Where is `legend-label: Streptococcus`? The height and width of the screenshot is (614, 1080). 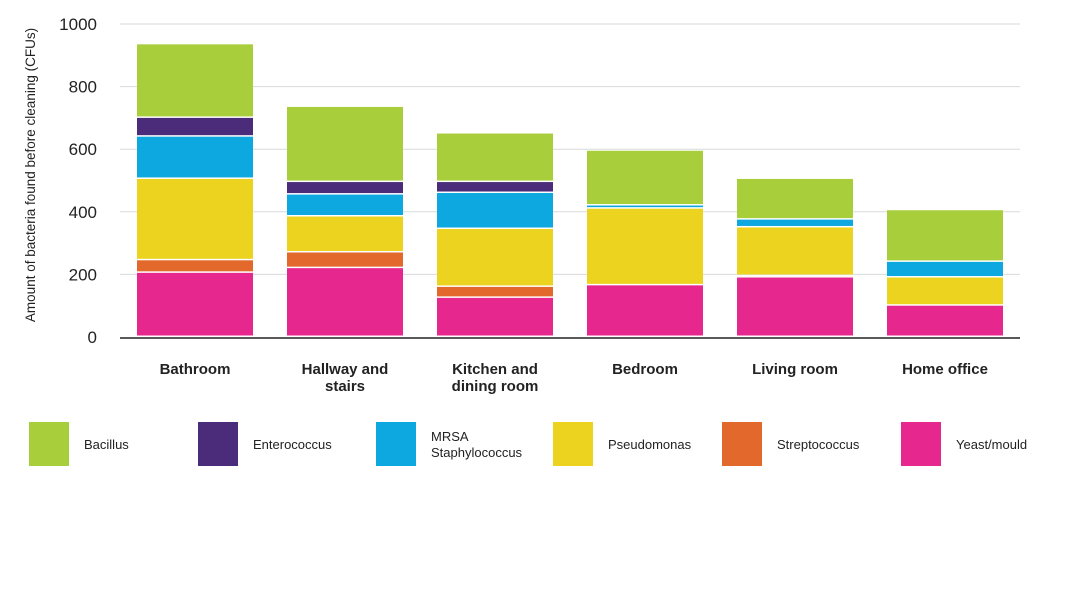 legend-label: Streptococcus is located at coordinates (818, 444).